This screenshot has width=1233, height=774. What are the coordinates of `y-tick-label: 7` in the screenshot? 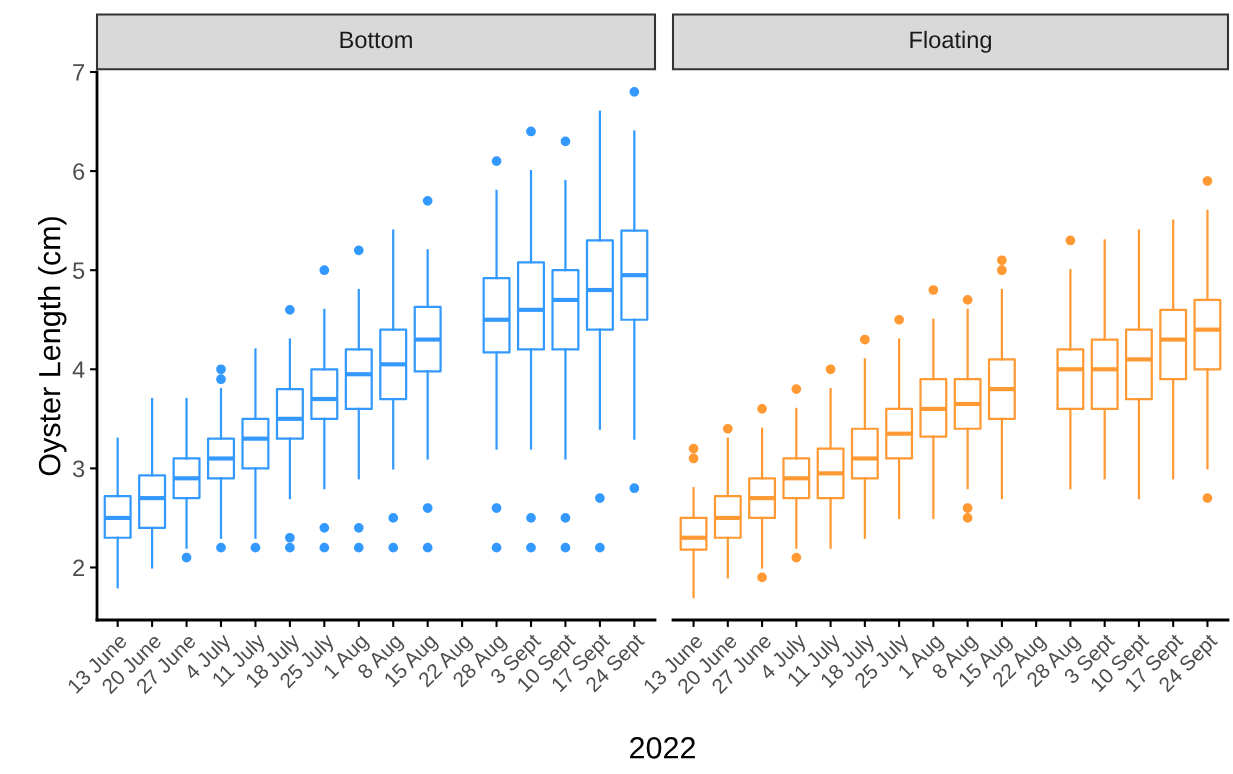 It's located at (79, 72).